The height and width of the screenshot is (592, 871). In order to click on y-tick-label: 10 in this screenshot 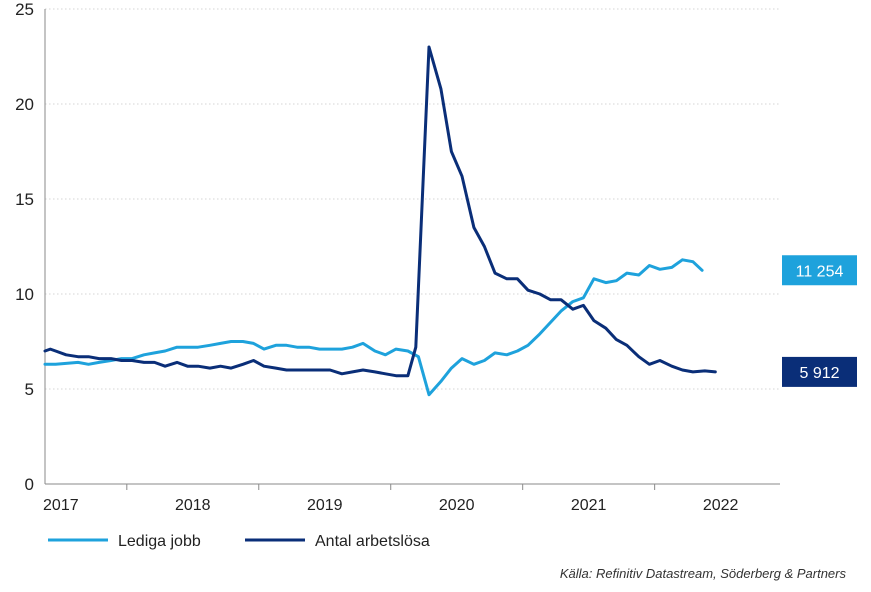, I will do `click(24, 294)`.